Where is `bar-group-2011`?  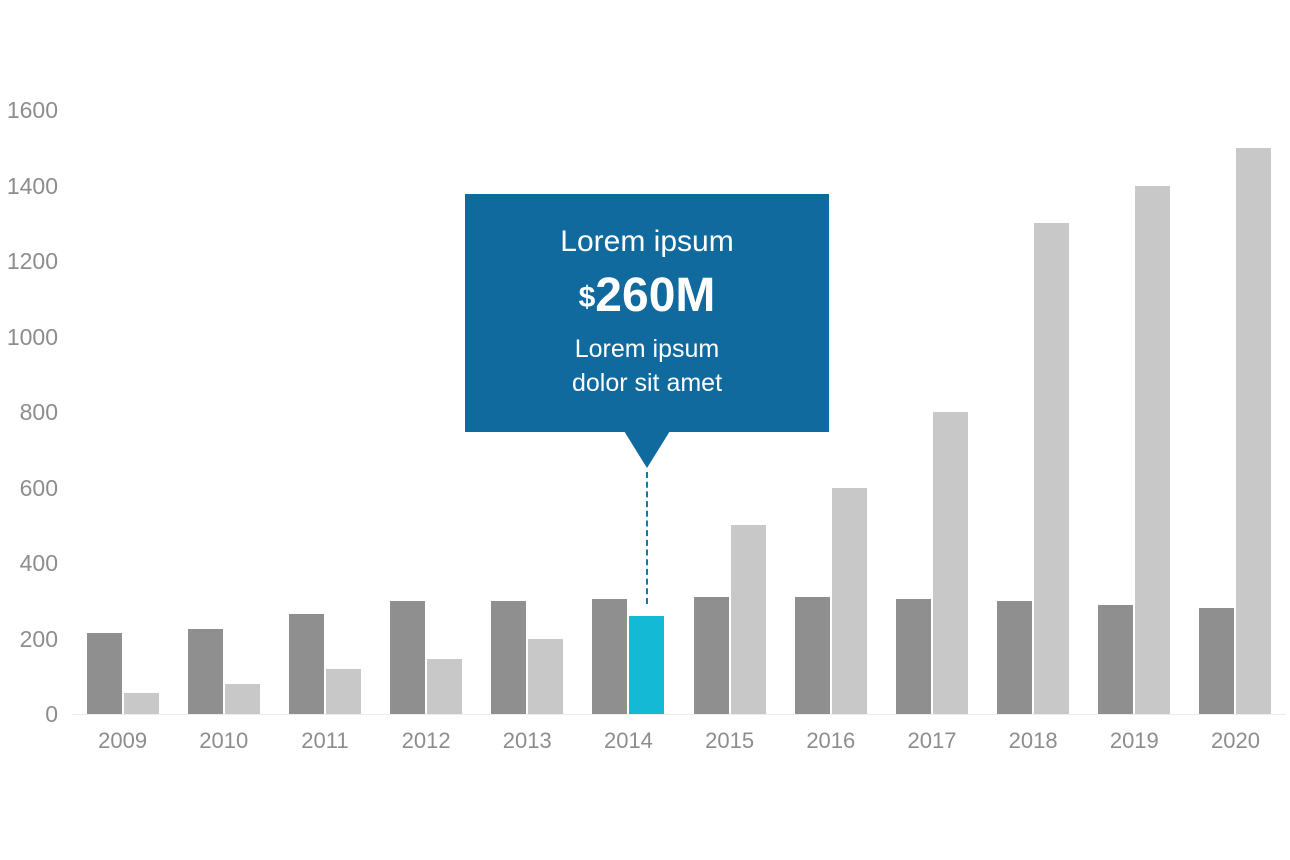 bar-group-2011 is located at coordinates (324, 357).